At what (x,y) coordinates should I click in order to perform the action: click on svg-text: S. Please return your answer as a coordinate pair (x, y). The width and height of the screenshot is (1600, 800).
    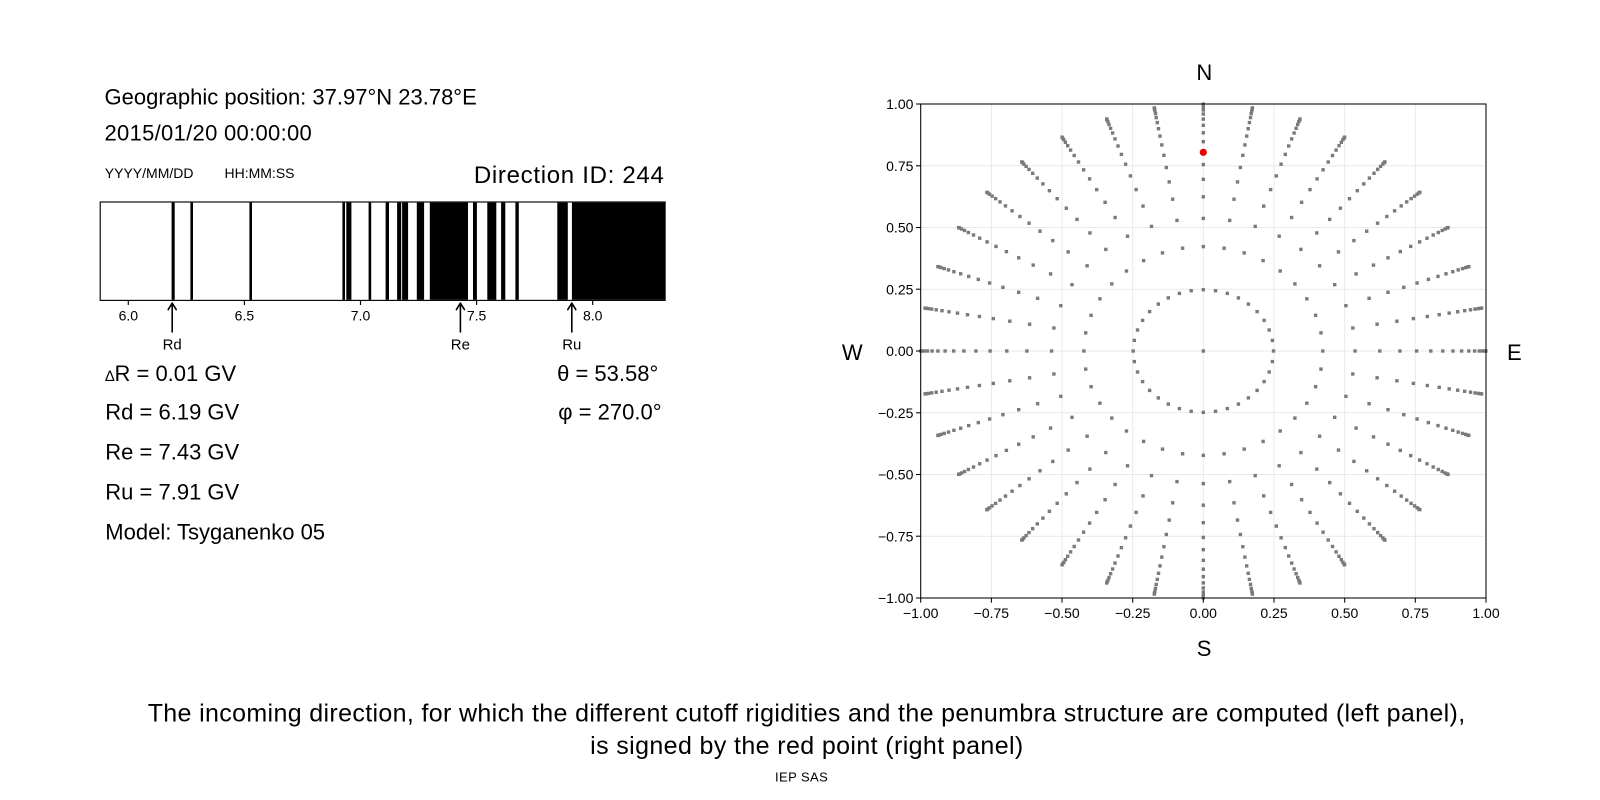
    Looking at the image, I should click on (1204, 648).